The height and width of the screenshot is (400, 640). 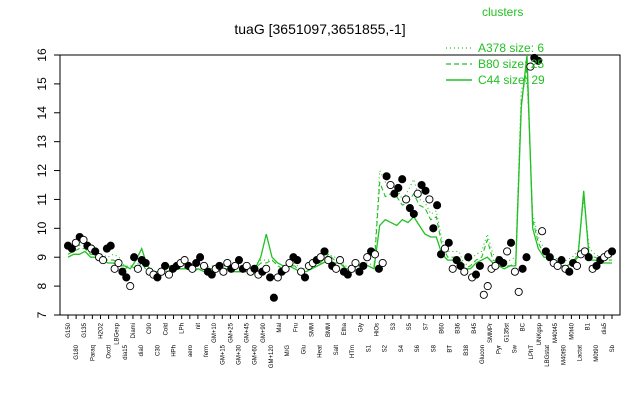 I want to click on x-tick-label: Glu, so click(x=304, y=349).